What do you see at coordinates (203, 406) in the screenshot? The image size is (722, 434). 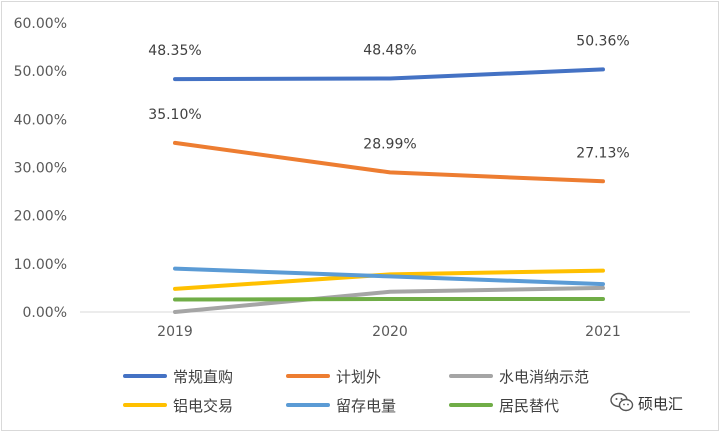 I see `legend-label: 铝电交易` at bounding box center [203, 406].